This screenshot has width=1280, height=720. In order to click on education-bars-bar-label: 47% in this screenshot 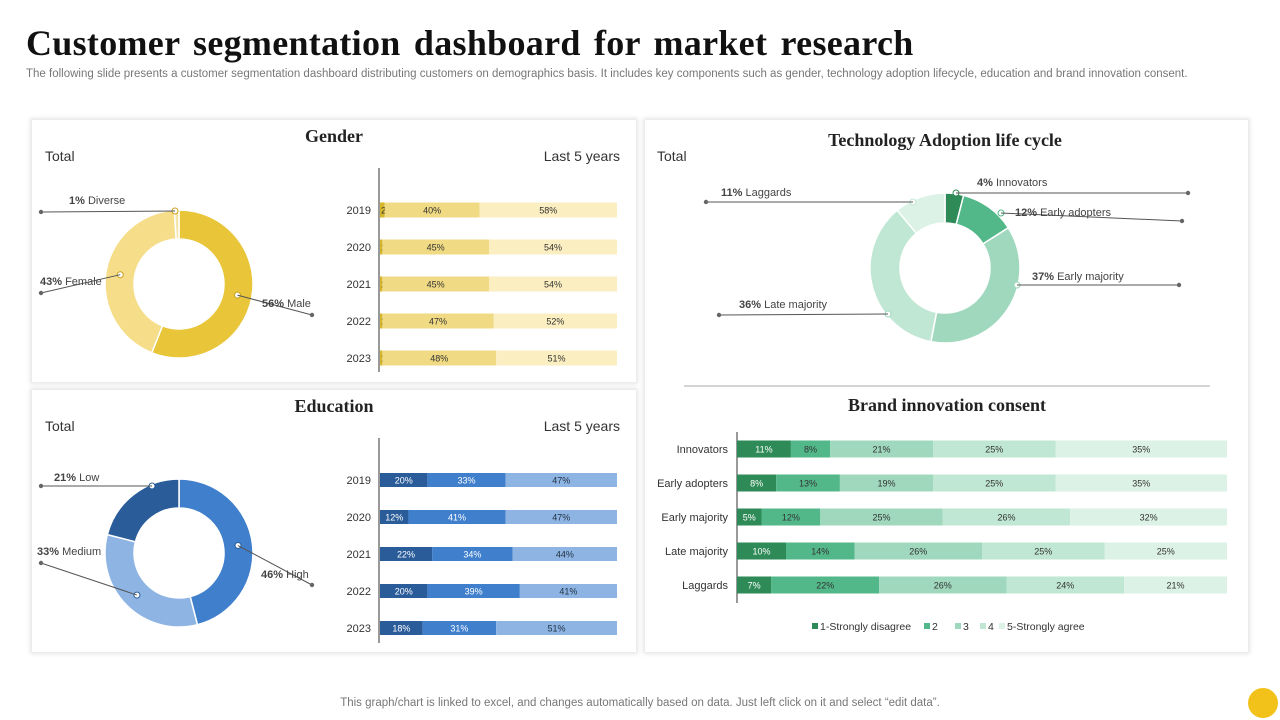, I will do `click(561, 518)`.